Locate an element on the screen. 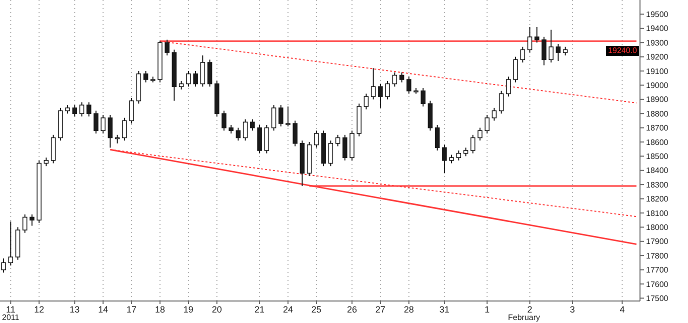 Image resolution: width=688 pixels, height=323 pixels. y-tick-label: 19100 is located at coordinates (657, 71).